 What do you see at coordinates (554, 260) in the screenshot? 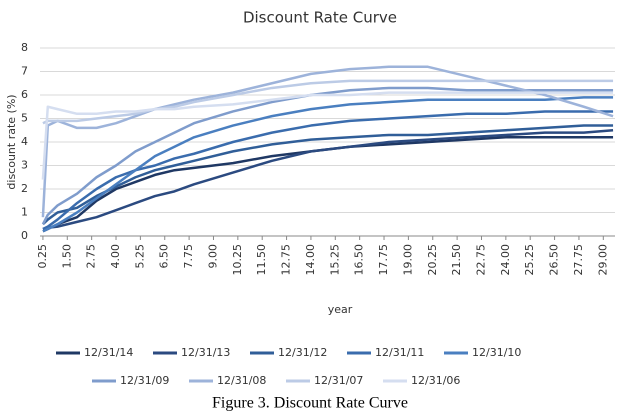
I see `x-tick-label: 26.50` at bounding box center [554, 260].